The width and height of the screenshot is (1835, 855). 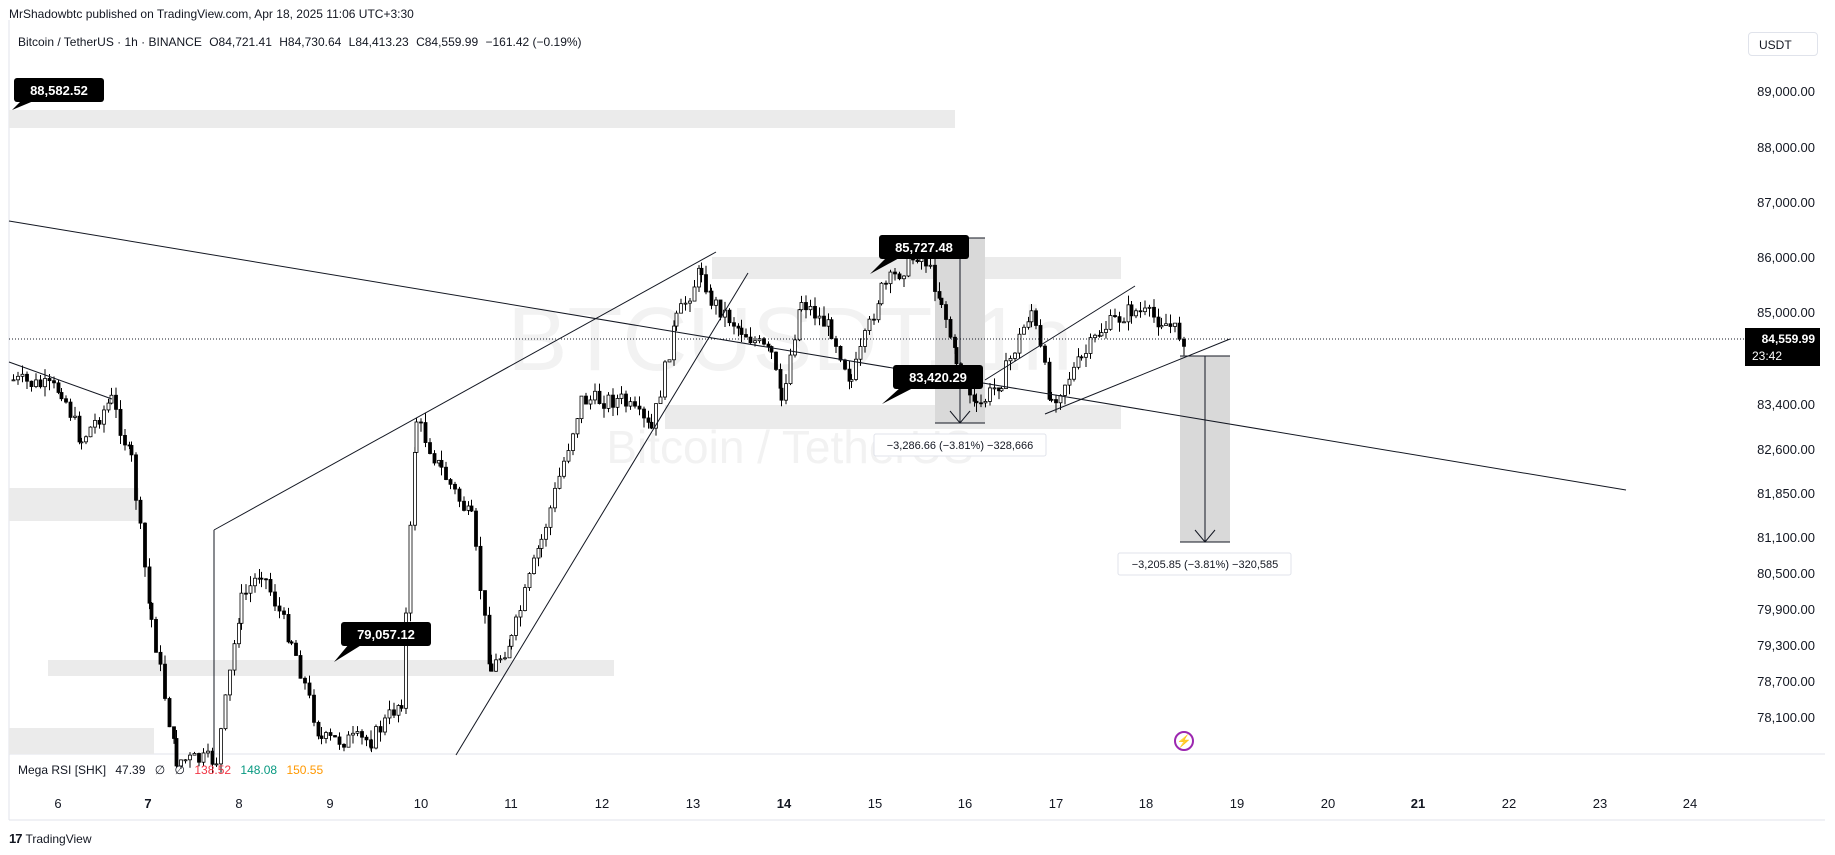 What do you see at coordinates (1782, 347) in the screenshot?
I see `last-price-tag: 84,559.99 23:42` at bounding box center [1782, 347].